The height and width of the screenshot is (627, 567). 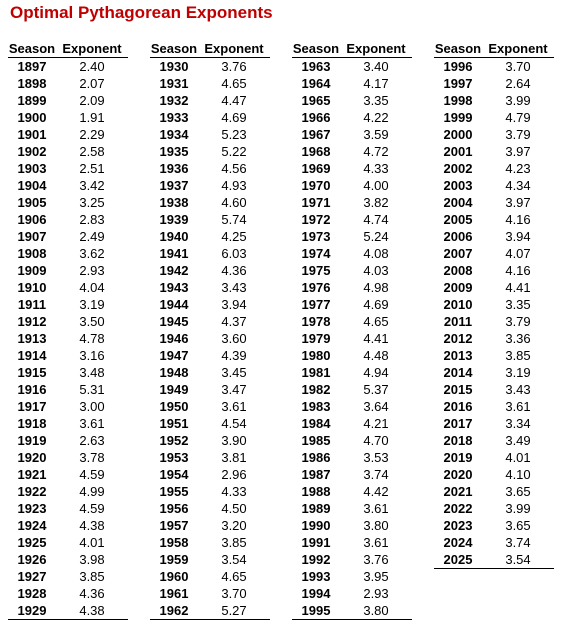 What do you see at coordinates (174, 491) in the screenshot?
I see `season-cell: 1955` at bounding box center [174, 491].